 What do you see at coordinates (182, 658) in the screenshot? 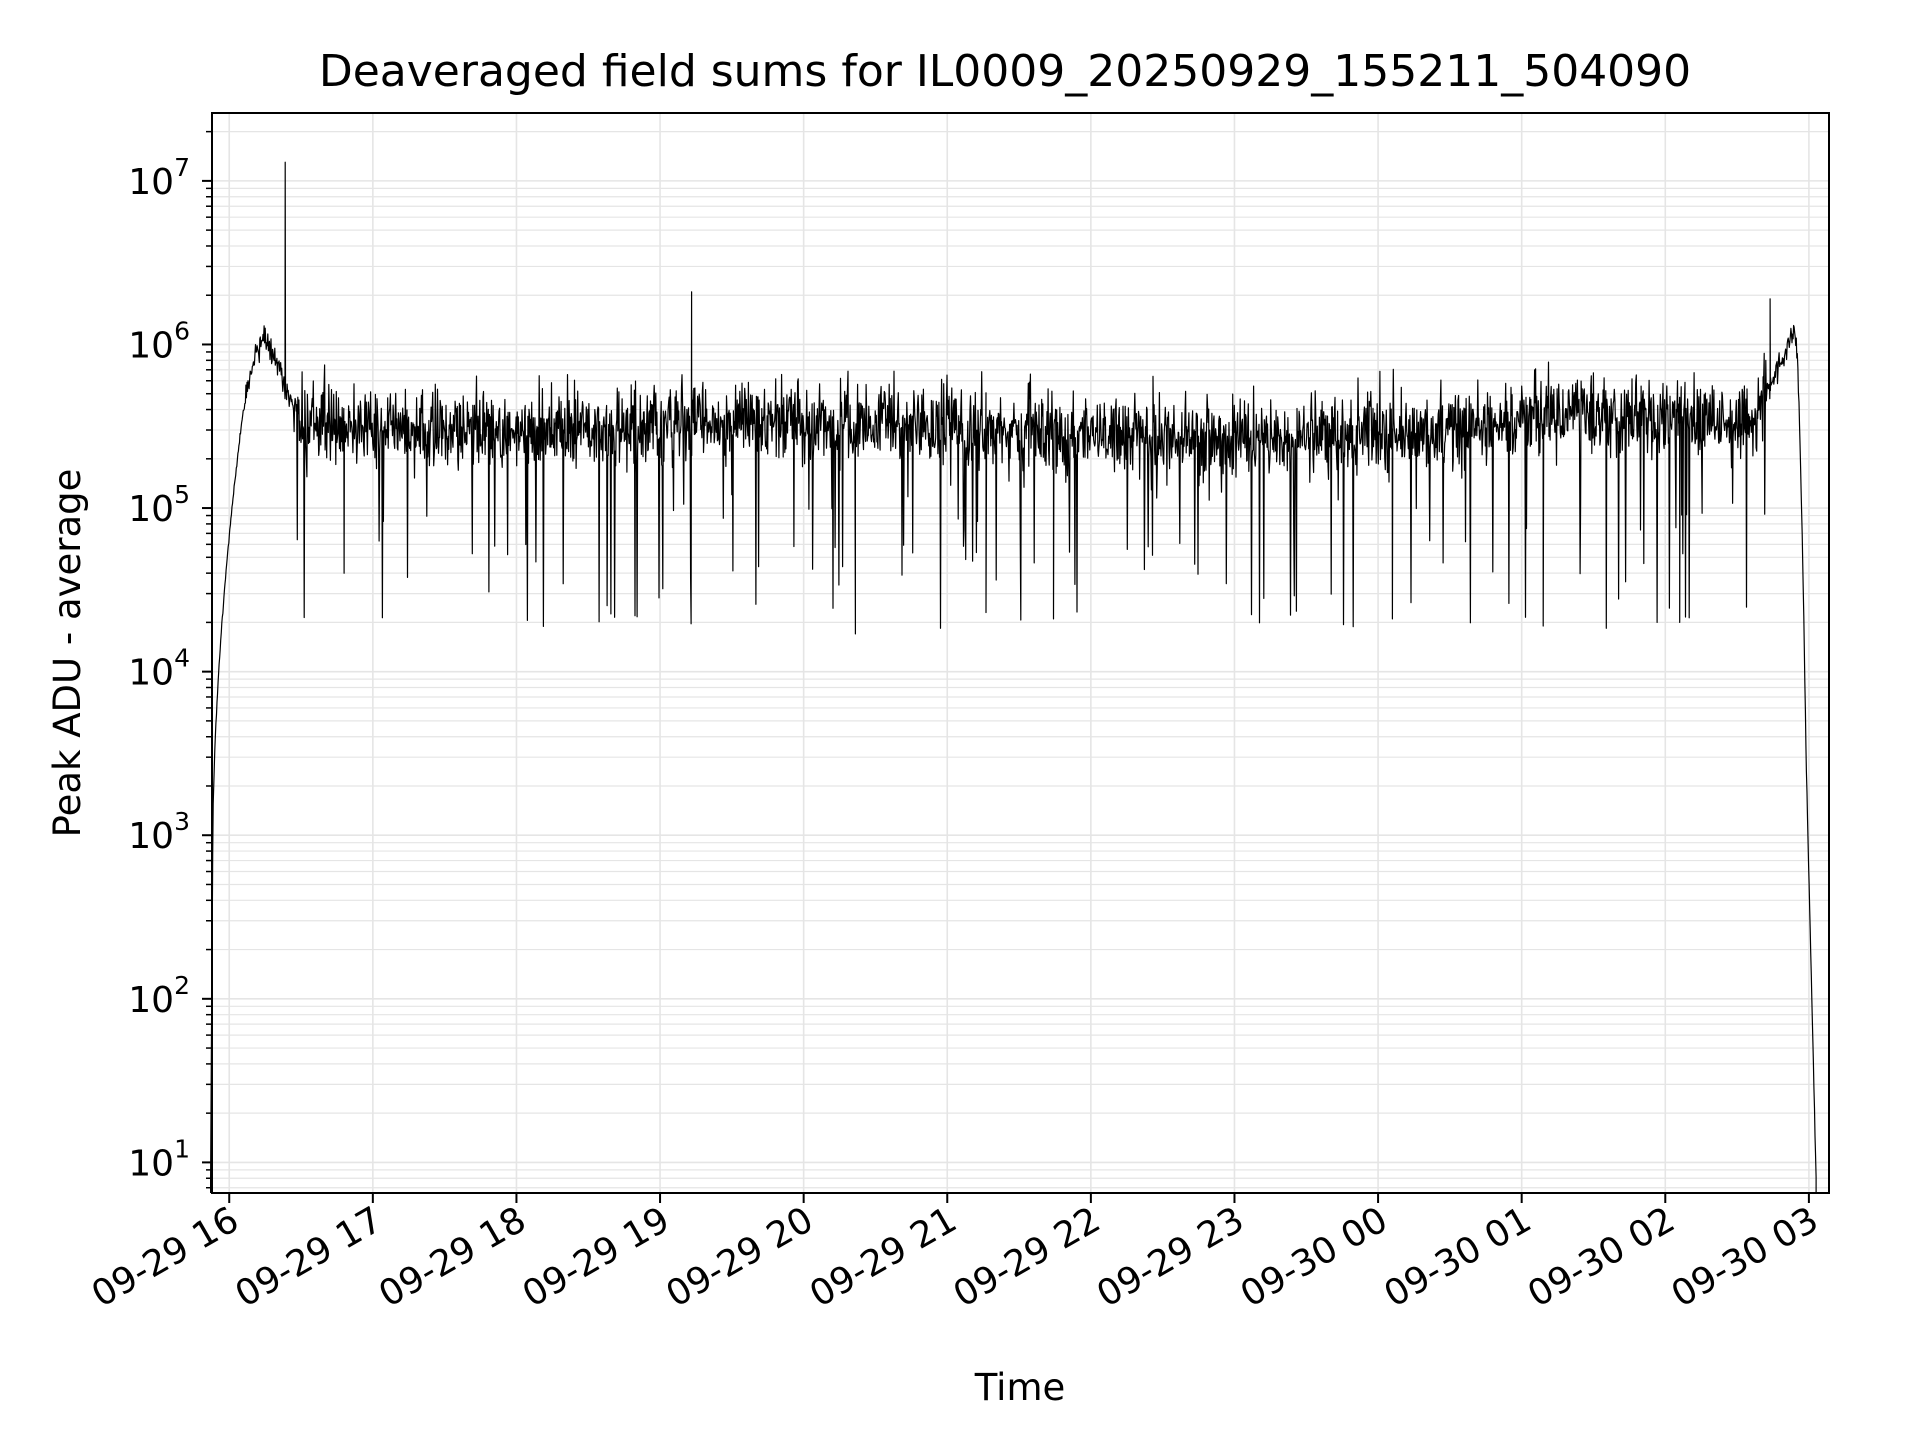
I see `y-tick-exponent: 4` at bounding box center [182, 658].